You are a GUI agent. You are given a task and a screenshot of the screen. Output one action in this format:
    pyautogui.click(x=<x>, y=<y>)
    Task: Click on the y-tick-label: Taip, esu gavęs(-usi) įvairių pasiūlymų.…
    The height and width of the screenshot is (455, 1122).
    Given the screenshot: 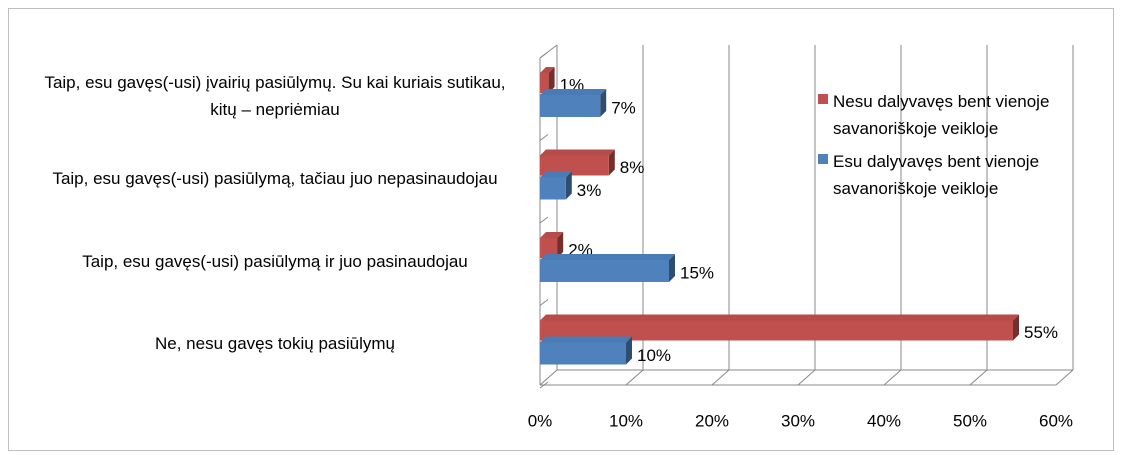 What is the action you would take?
    pyautogui.click(x=275, y=96)
    